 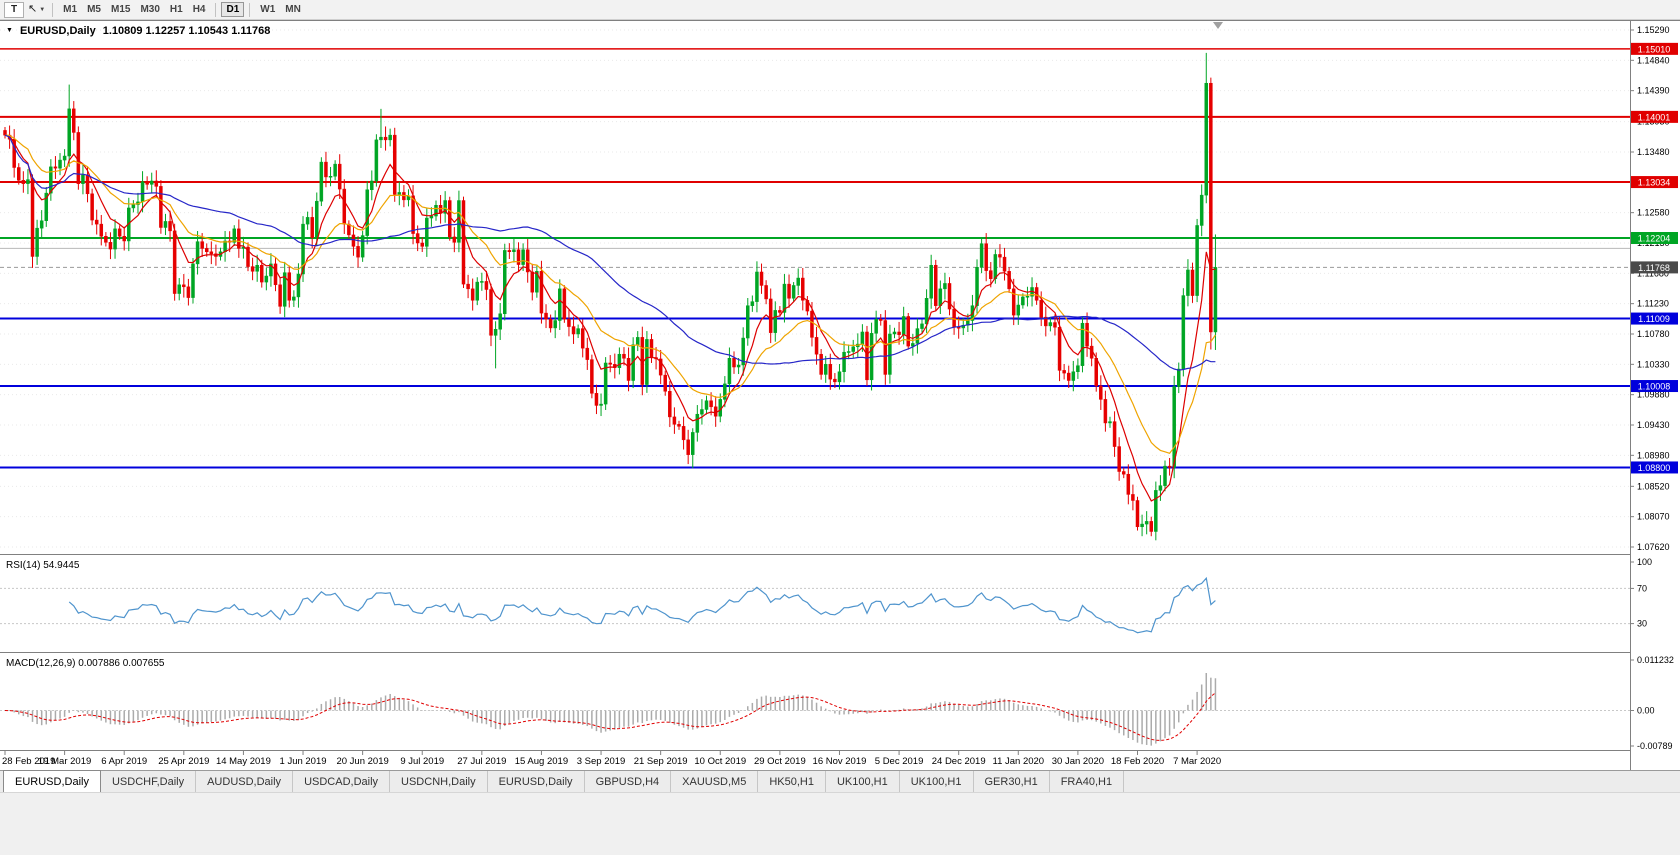 I want to click on svg-text: 14 May 2019, so click(x=243, y=761).